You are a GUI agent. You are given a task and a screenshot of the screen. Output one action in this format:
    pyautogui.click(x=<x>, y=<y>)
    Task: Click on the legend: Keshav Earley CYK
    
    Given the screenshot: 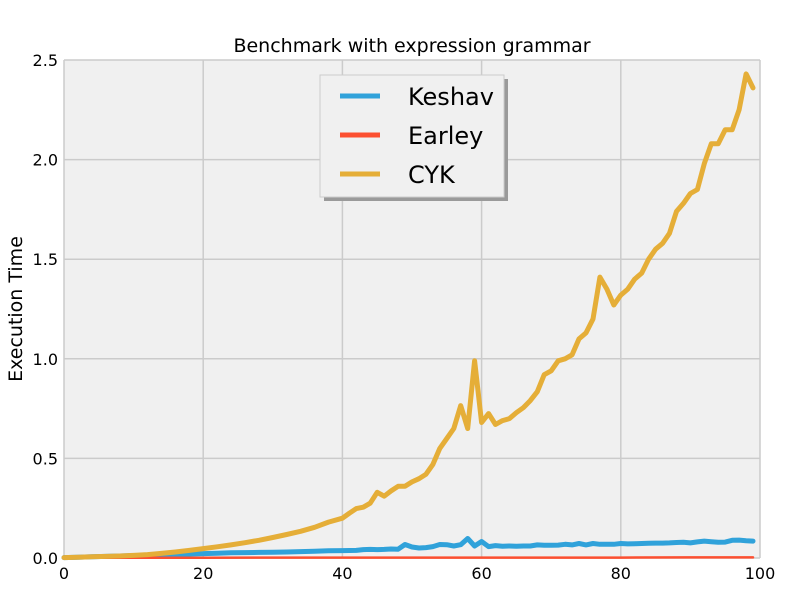 What is the action you would take?
    pyautogui.click(x=413, y=137)
    